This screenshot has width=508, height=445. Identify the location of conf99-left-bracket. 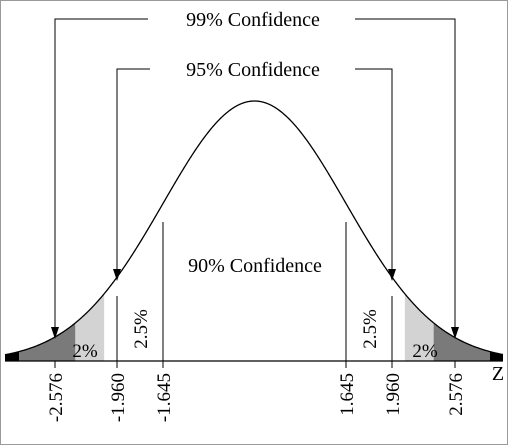
(101, 176).